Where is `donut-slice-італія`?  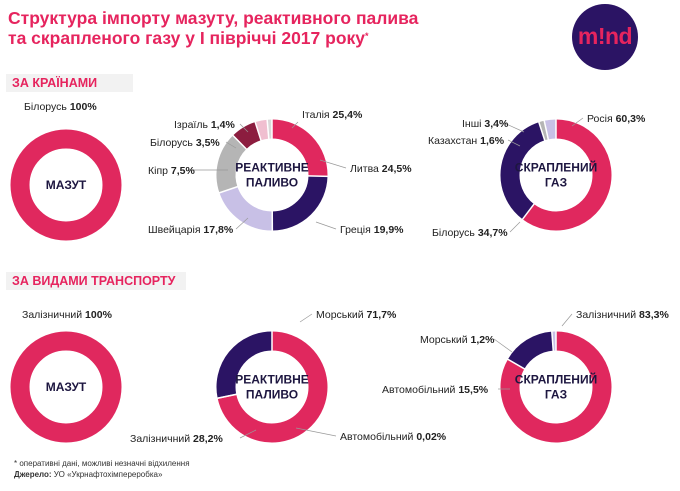
donut-slice-італія is located at coordinates (299, 148).